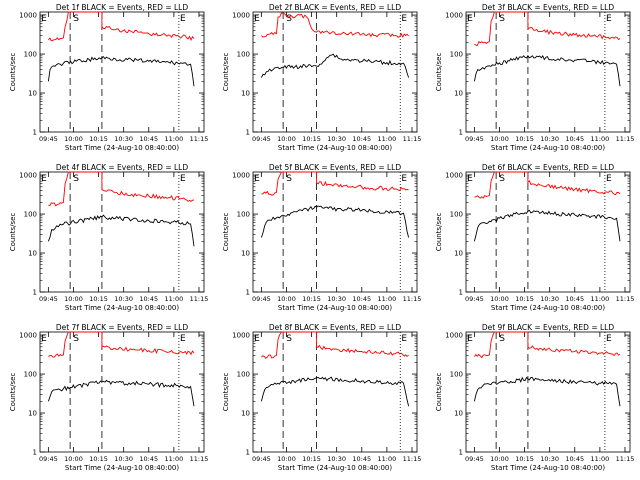 This screenshot has width=640, height=480. Describe the element at coordinates (122, 327) in the screenshot. I see `panel-title: Det 7f BLACK = Events, RED = LLD` at that location.